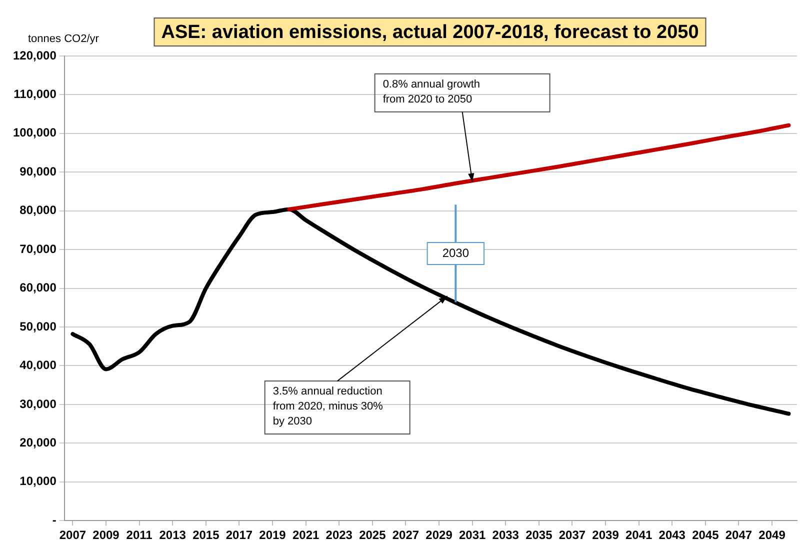  What do you see at coordinates (606, 535) in the screenshot?
I see `x-tick-label: 2039` at bounding box center [606, 535].